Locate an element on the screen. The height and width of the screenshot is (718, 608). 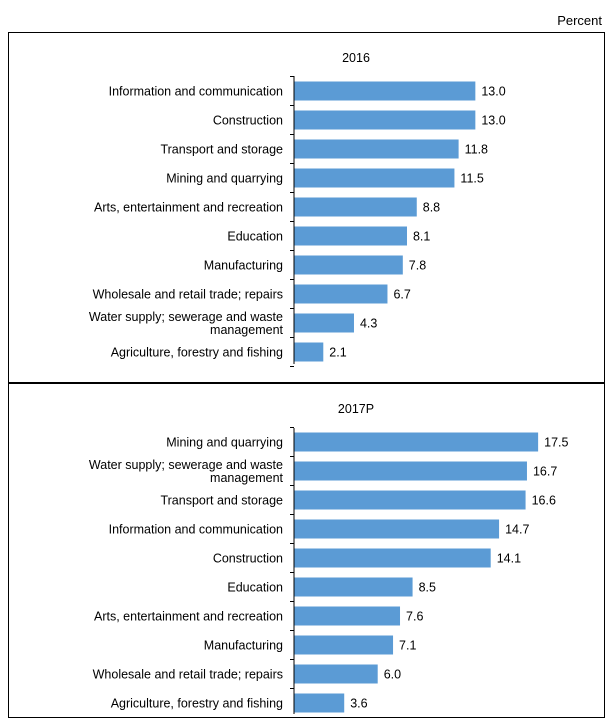
data-label: 3.6 is located at coordinates (358, 704).